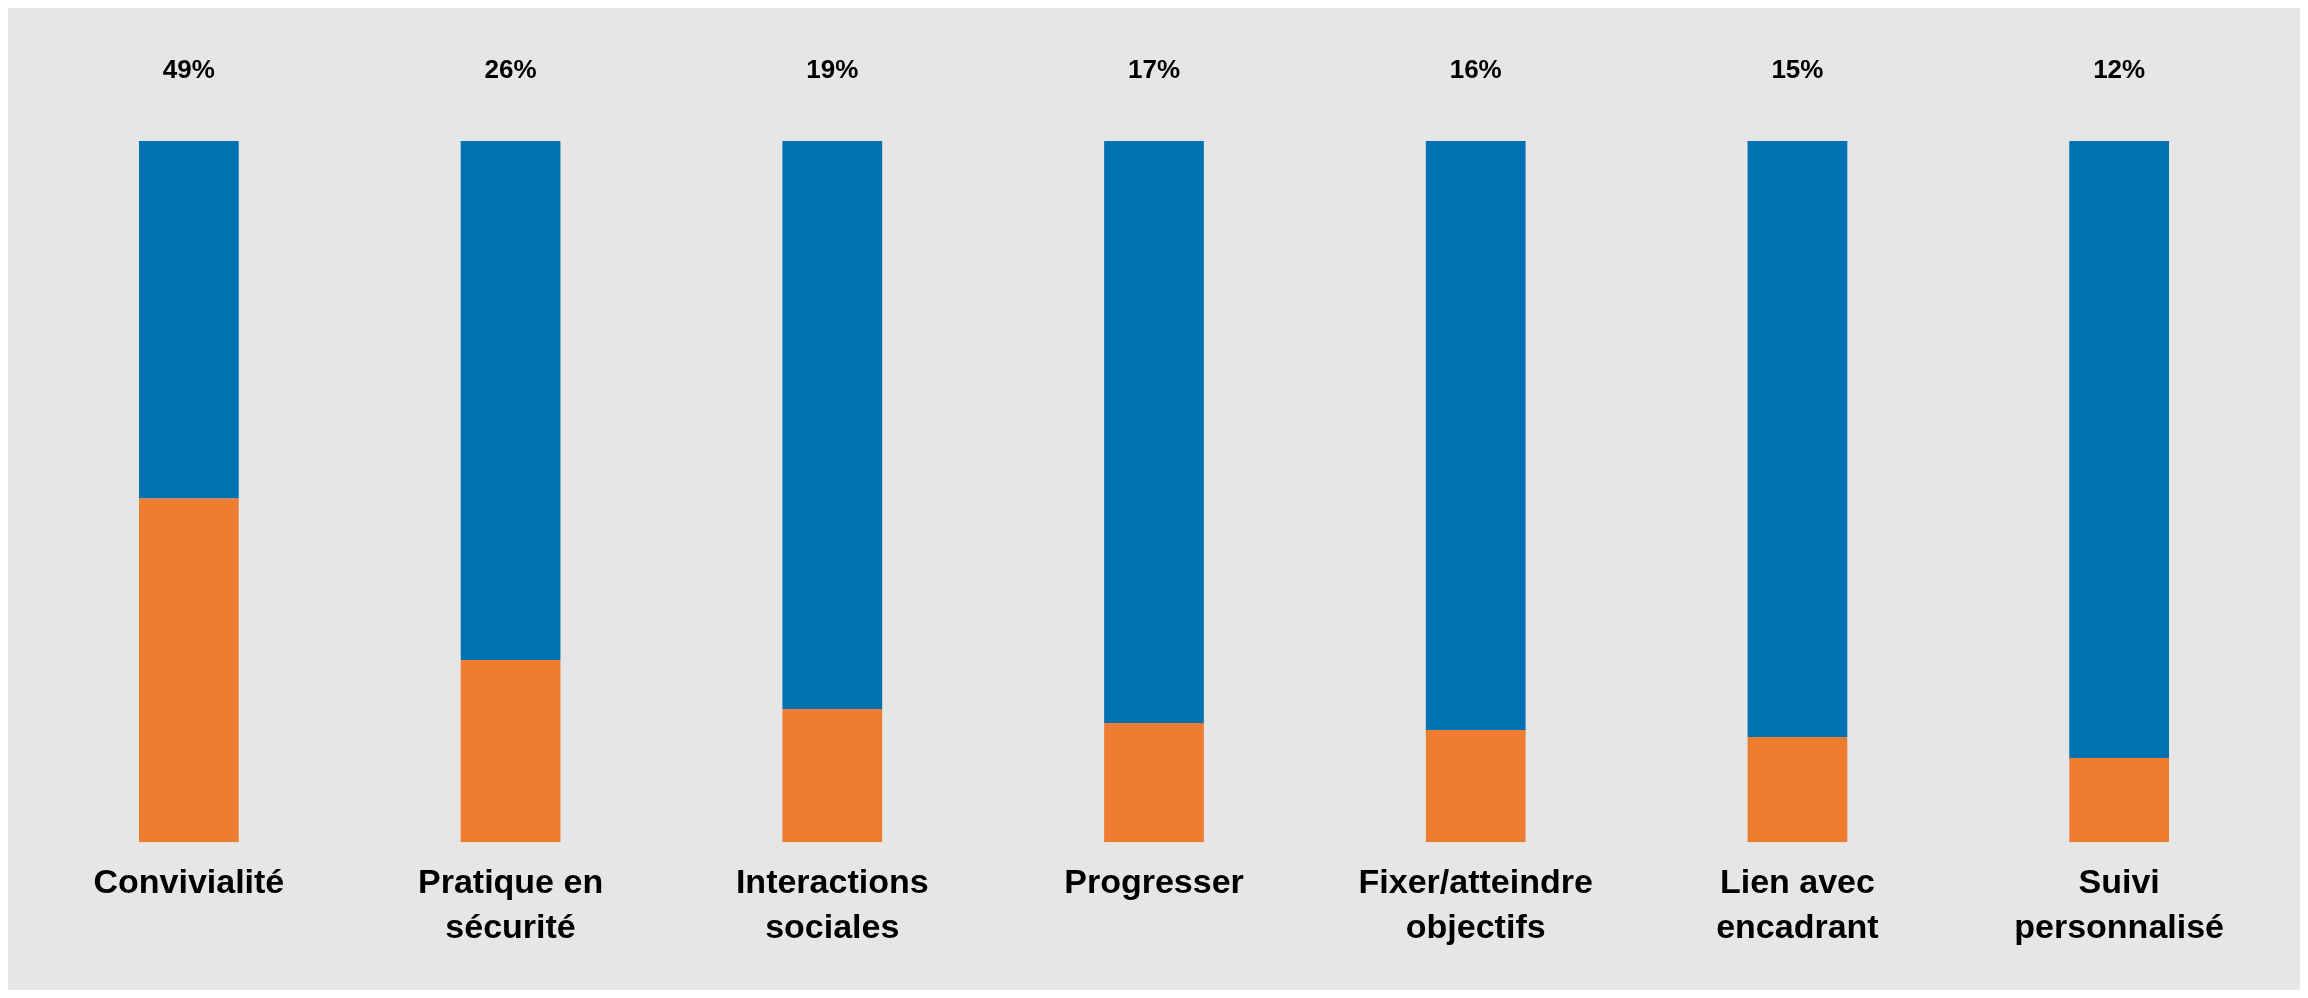 This screenshot has width=2308, height=998. Describe the element at coordinates (1475, 69) in the screenshot. I see `data-label: 16%` at that location.